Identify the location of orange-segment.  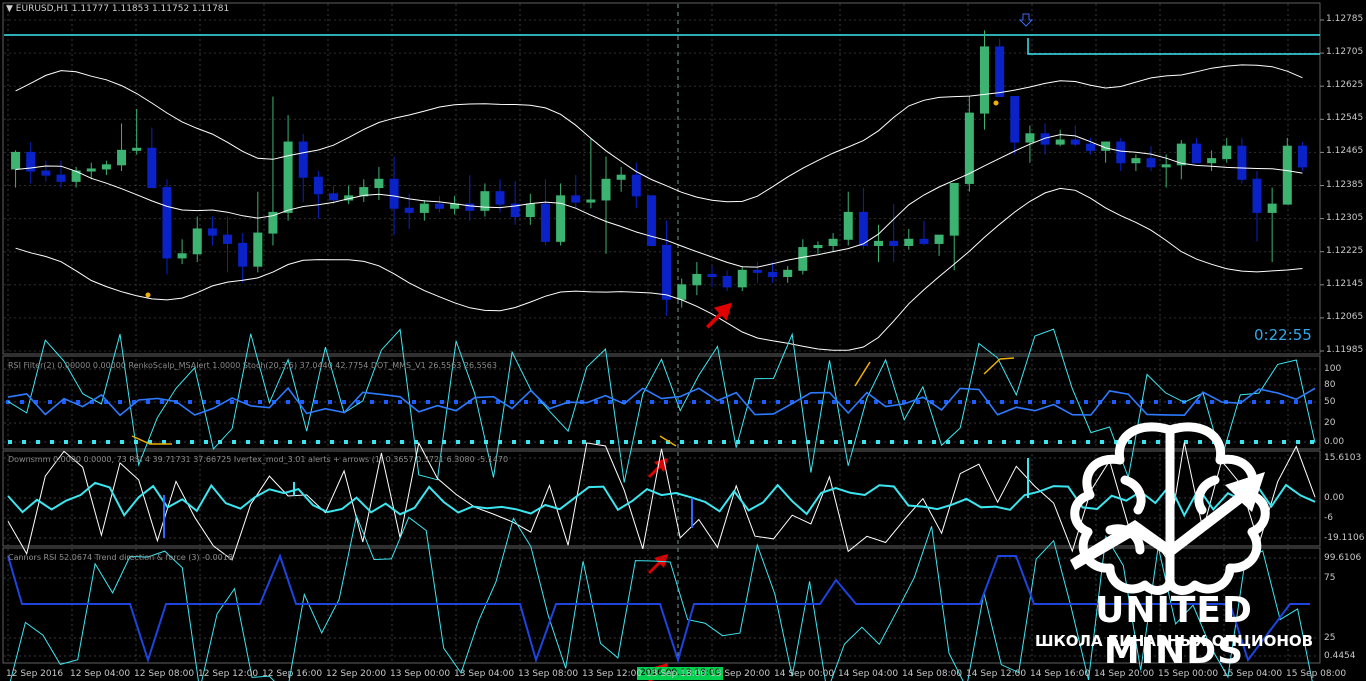
(668, 441).